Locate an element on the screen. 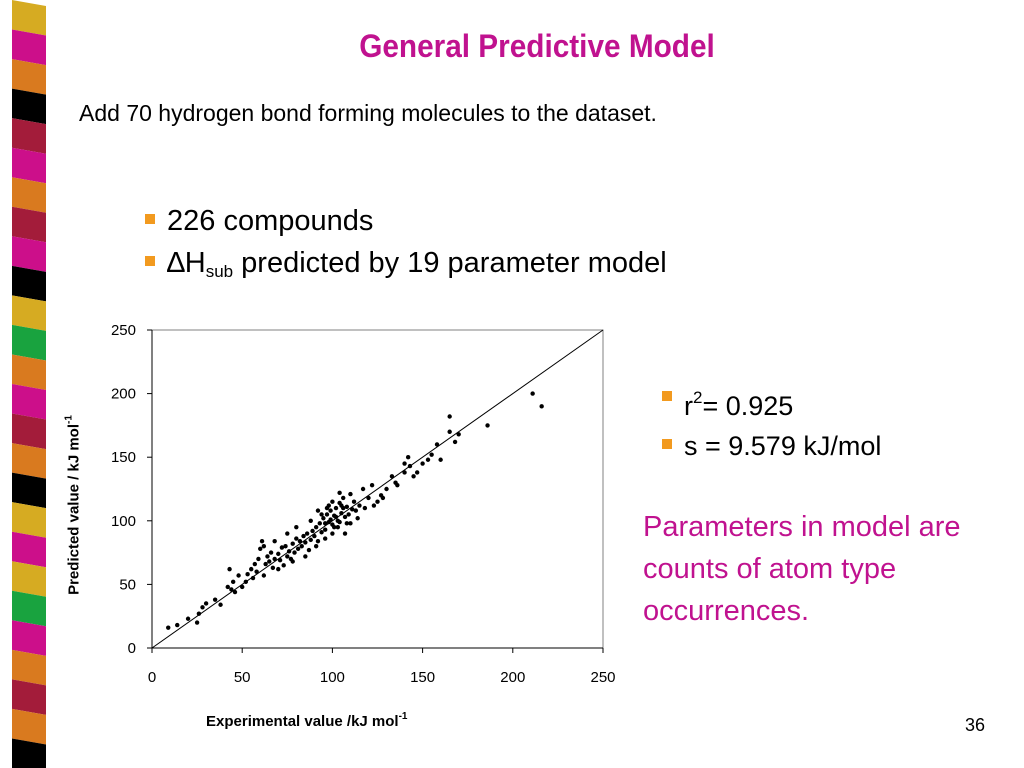 The image size is (1024, 768). stat-s: s = 9.579 kJ/mol is located at coordinates (771, 446).